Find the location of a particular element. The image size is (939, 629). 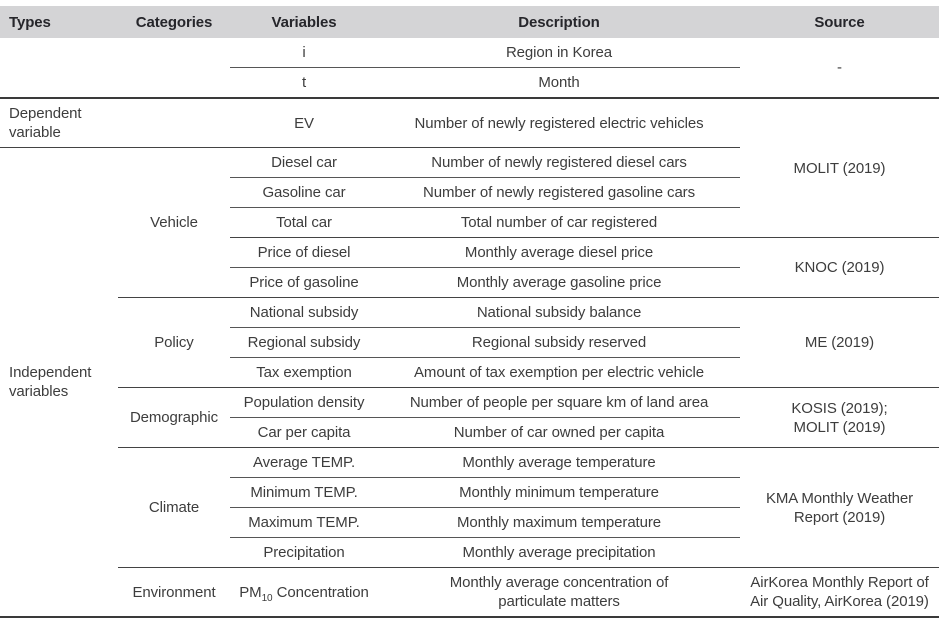

source-line: Air Quality, AirKorea (2019) is located at coordinates (839, 601).